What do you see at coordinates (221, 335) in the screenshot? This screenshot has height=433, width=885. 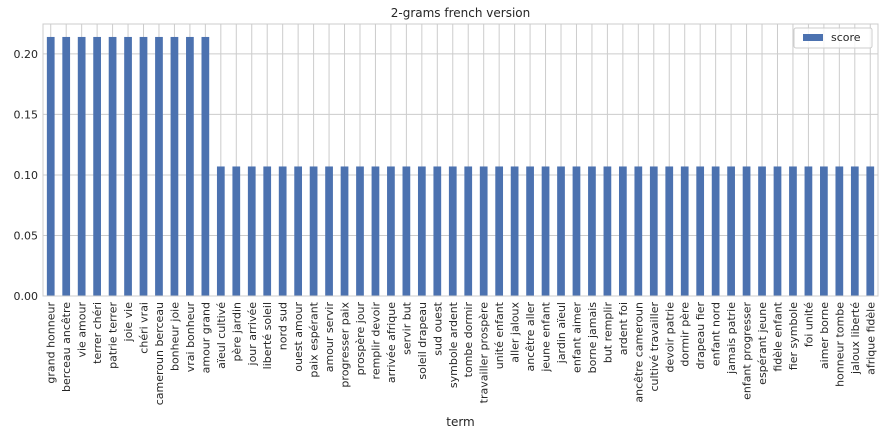 I see `x-tick-label: aïeul cultivé` at bounding box center [221, 335].